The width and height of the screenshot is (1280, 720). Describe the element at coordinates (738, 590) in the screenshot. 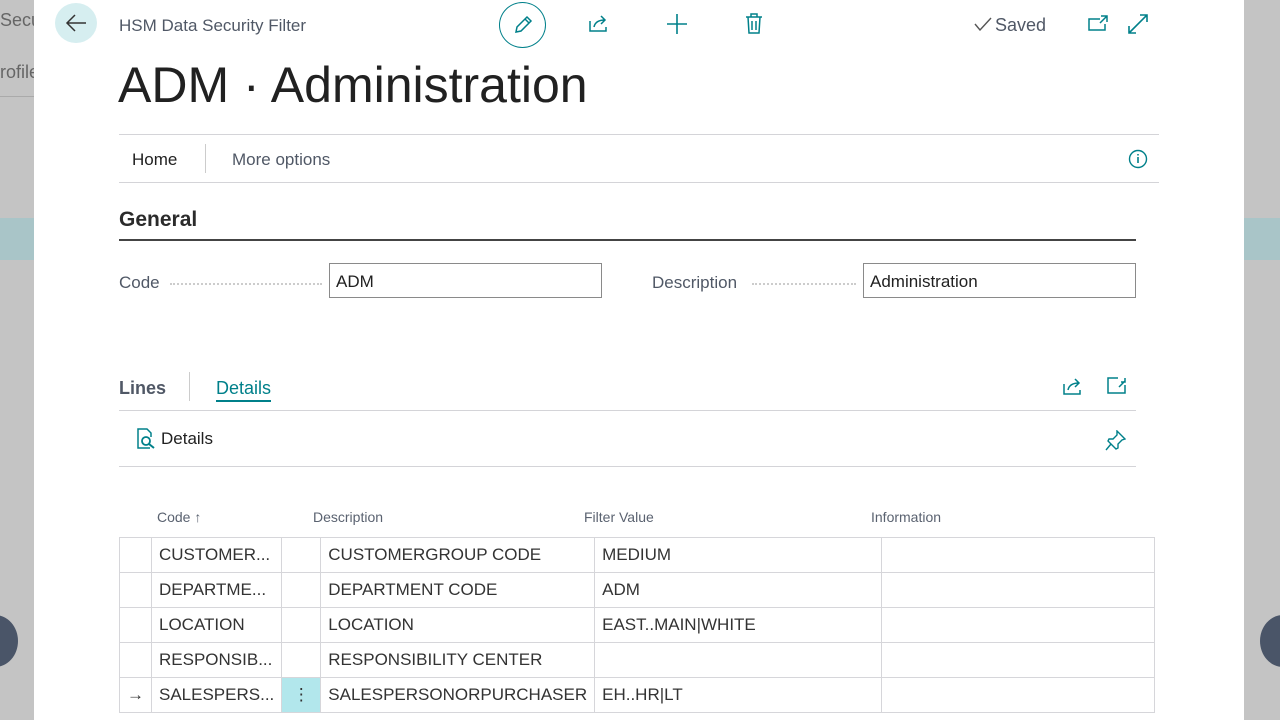

I see `filter-value-cell: ADM` at that location.